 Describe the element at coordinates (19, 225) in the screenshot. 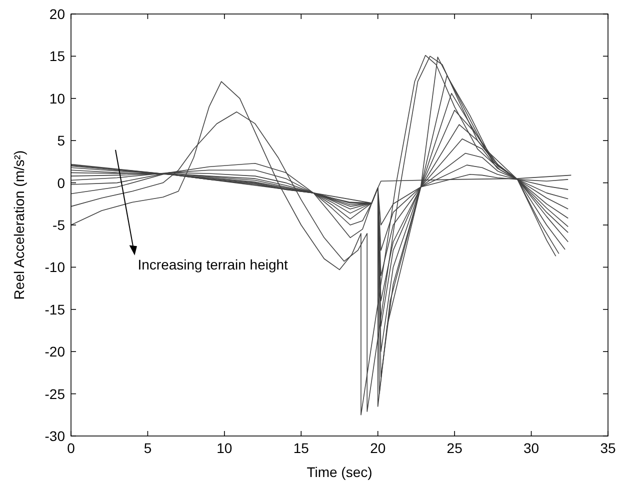

I see `y-axis-title: Reel Acceleration (m/s²)` at that location.